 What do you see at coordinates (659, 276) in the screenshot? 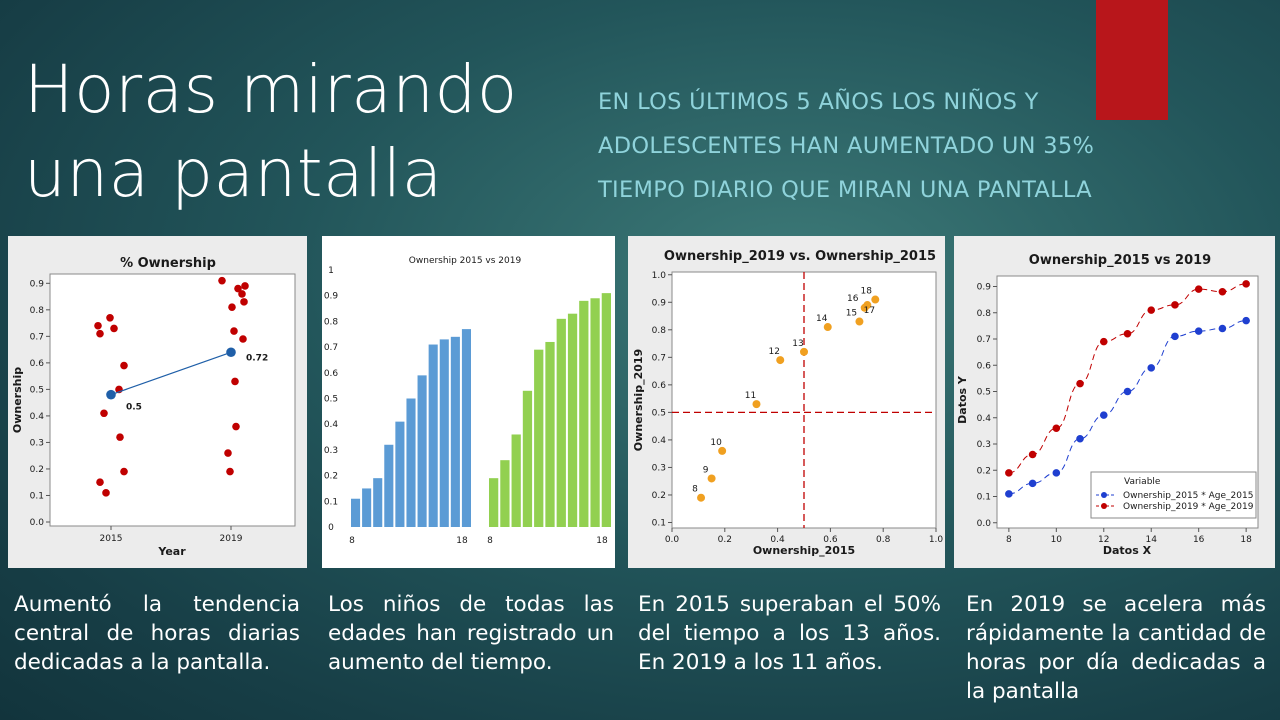
I see `y-tick-label: 1.0` at bounding box center [659, 276].